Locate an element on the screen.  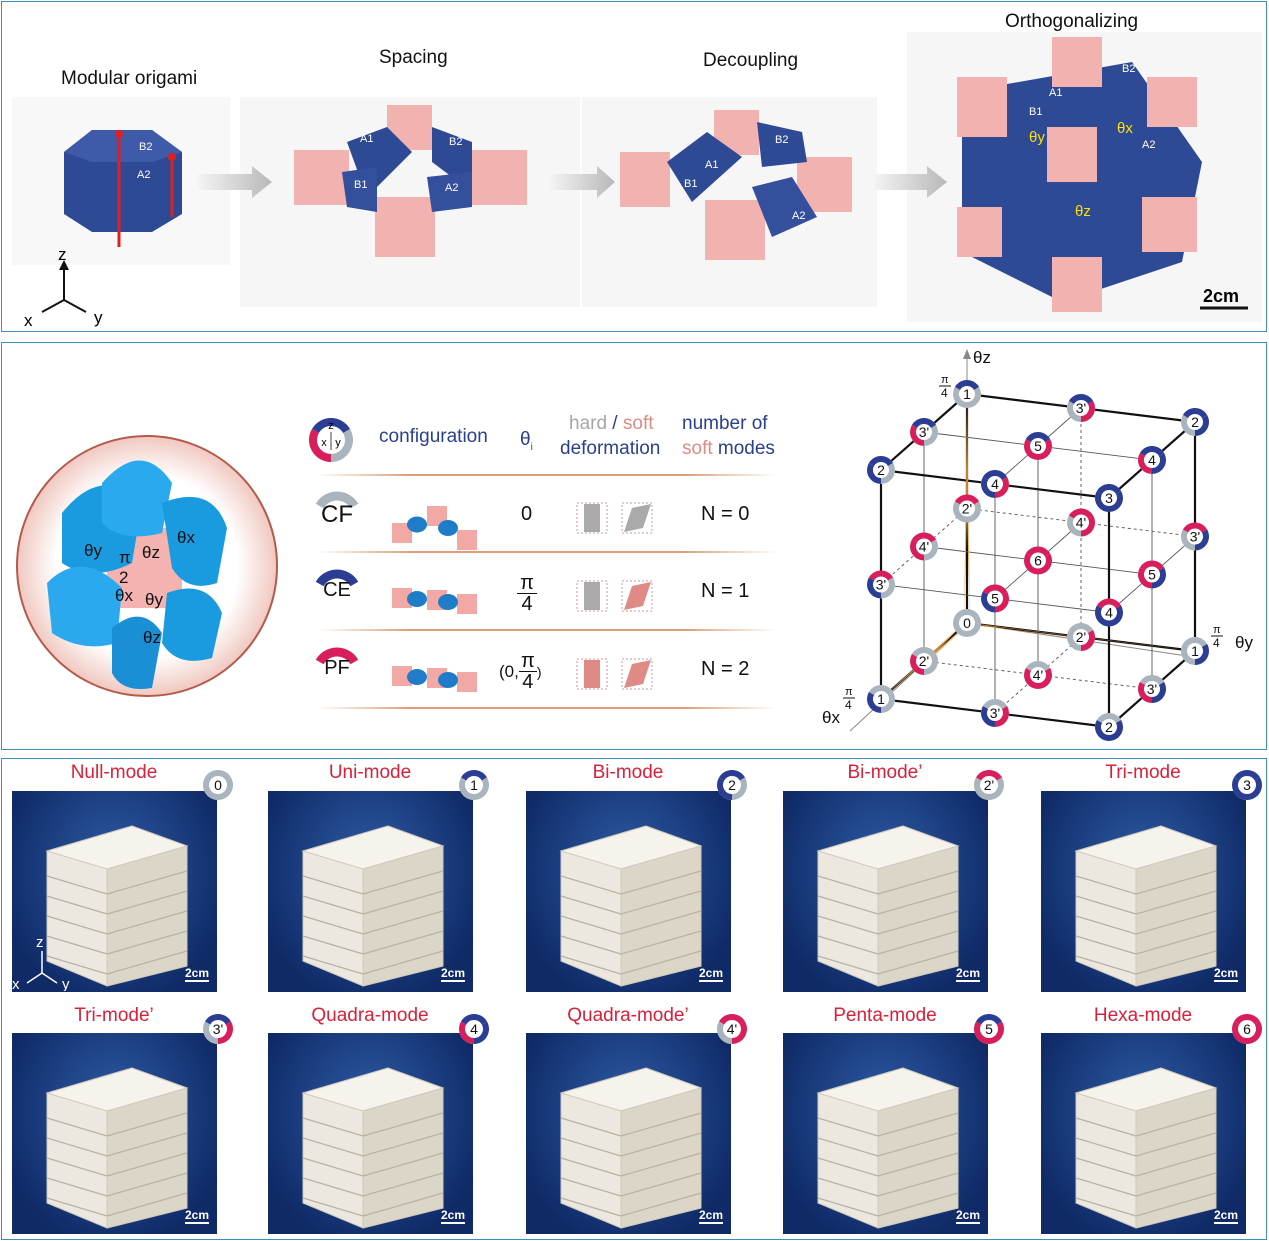
mode-badge: 3 is located at coordinates (1247, 785).